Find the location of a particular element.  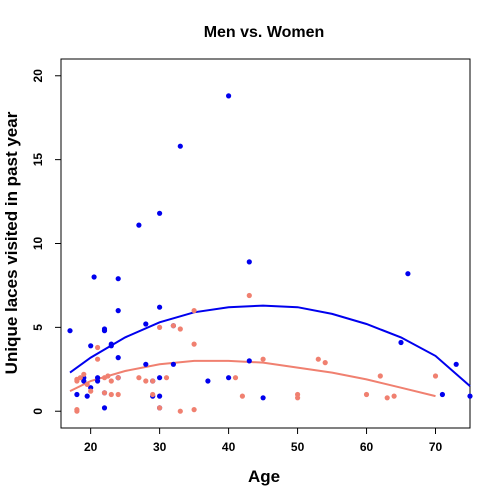

y-tick-label: 15 is located at coordinates (38, 160).